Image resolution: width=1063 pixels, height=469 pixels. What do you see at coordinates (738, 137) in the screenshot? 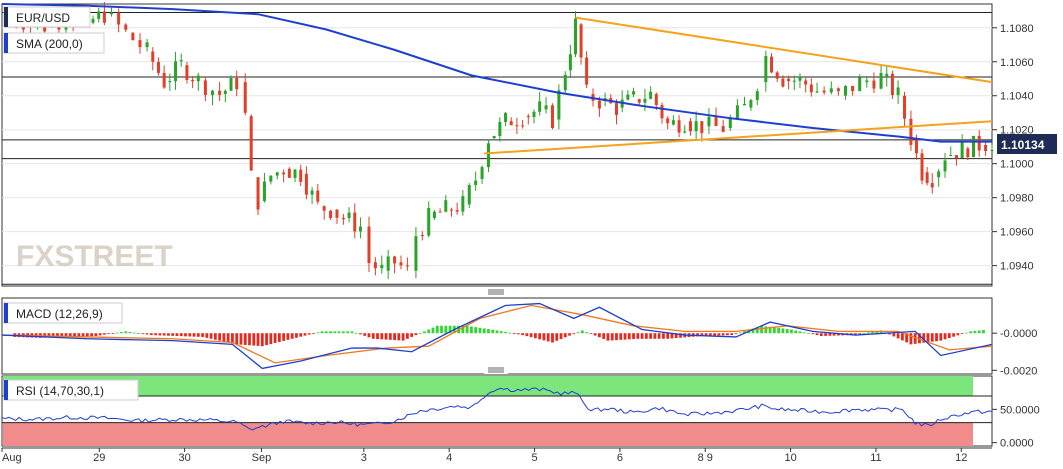
I see `trendline-lower` at bounding box center [738, 137].